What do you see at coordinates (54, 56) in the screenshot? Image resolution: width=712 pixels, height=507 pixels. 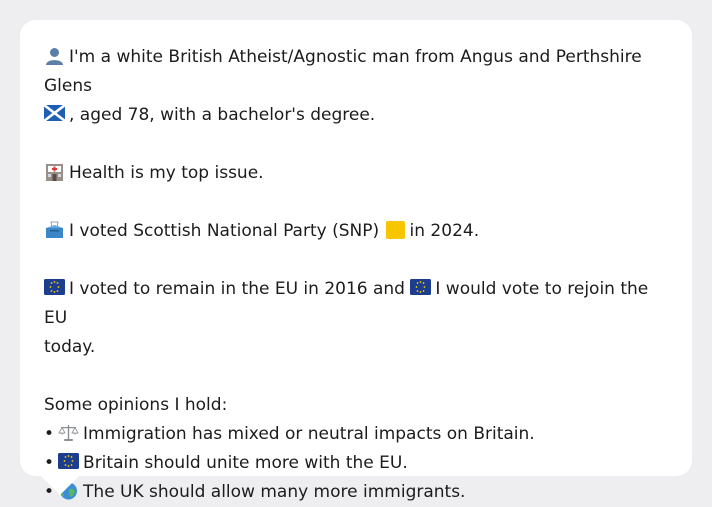 I see `person-icon` at bounding box center [54, 56].